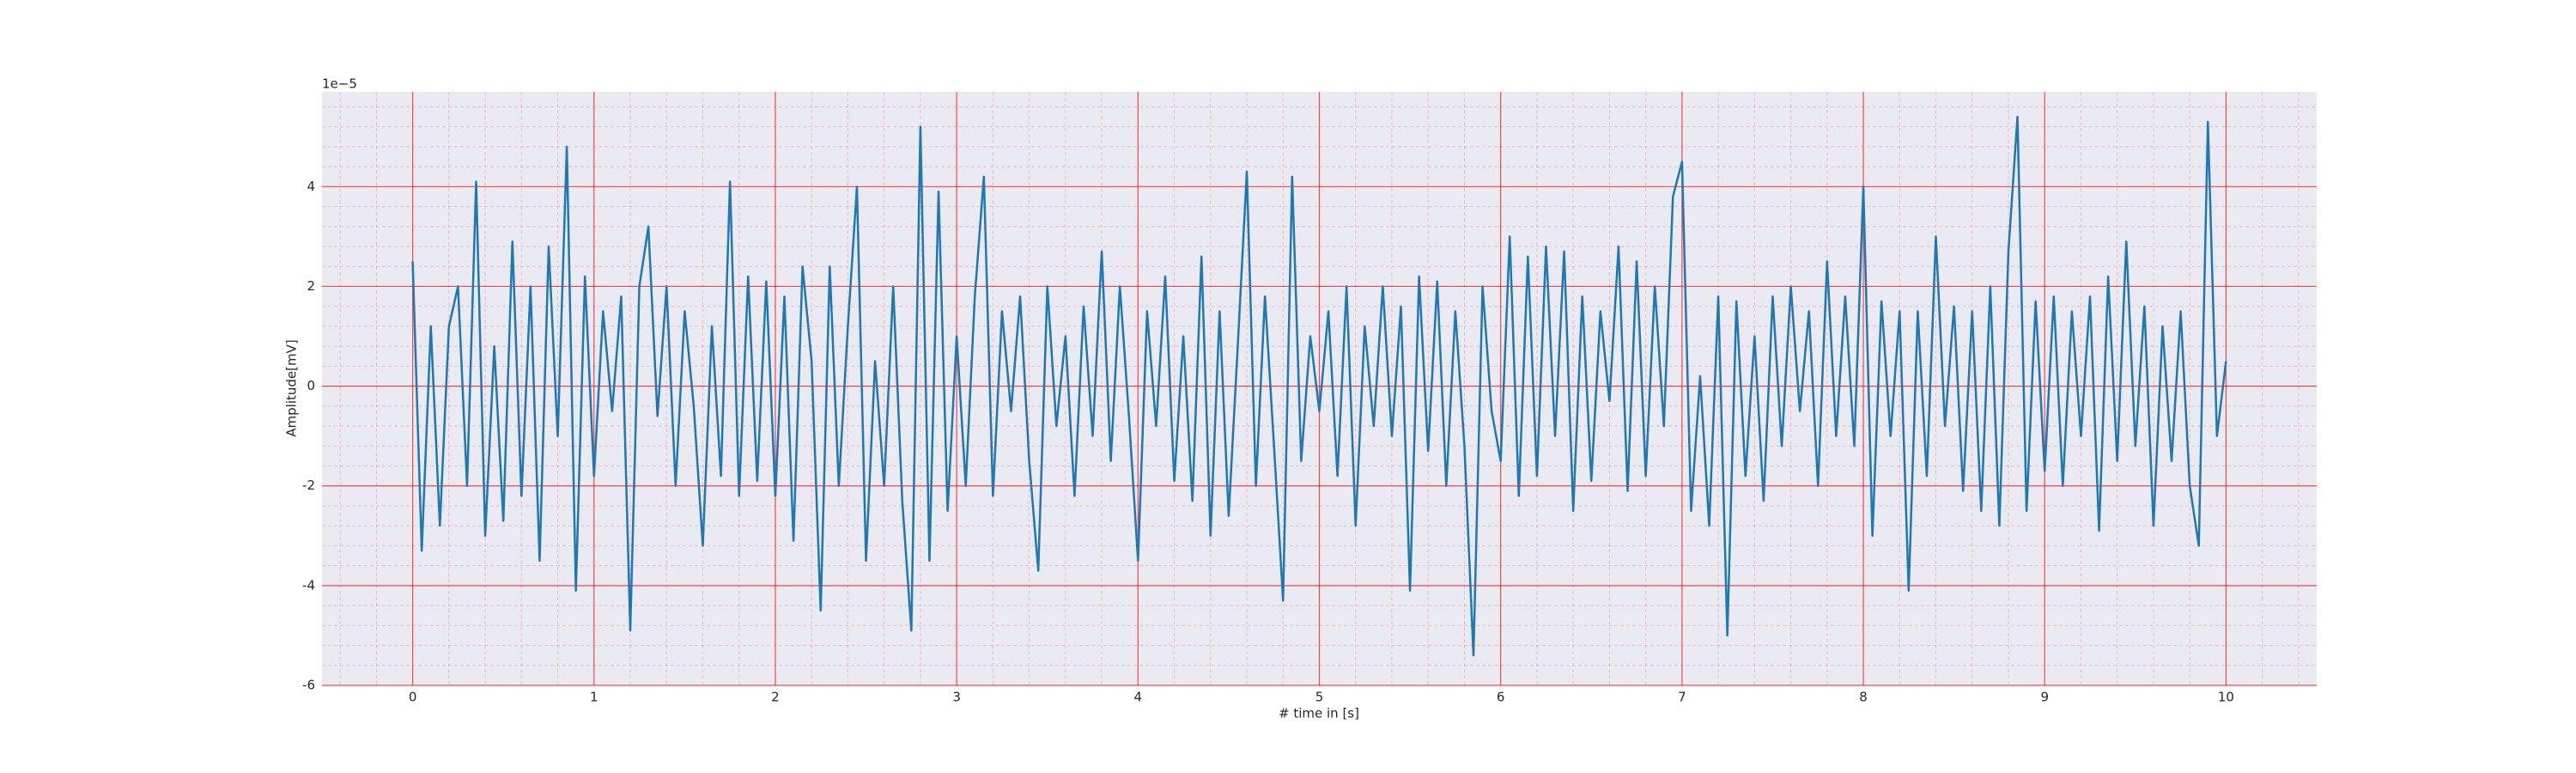 The height and width of the screenshot is (773, 2576). Describe the element at coordinates (308, 585) in the screenshot. I see `y-tick-label: -4` at that location.